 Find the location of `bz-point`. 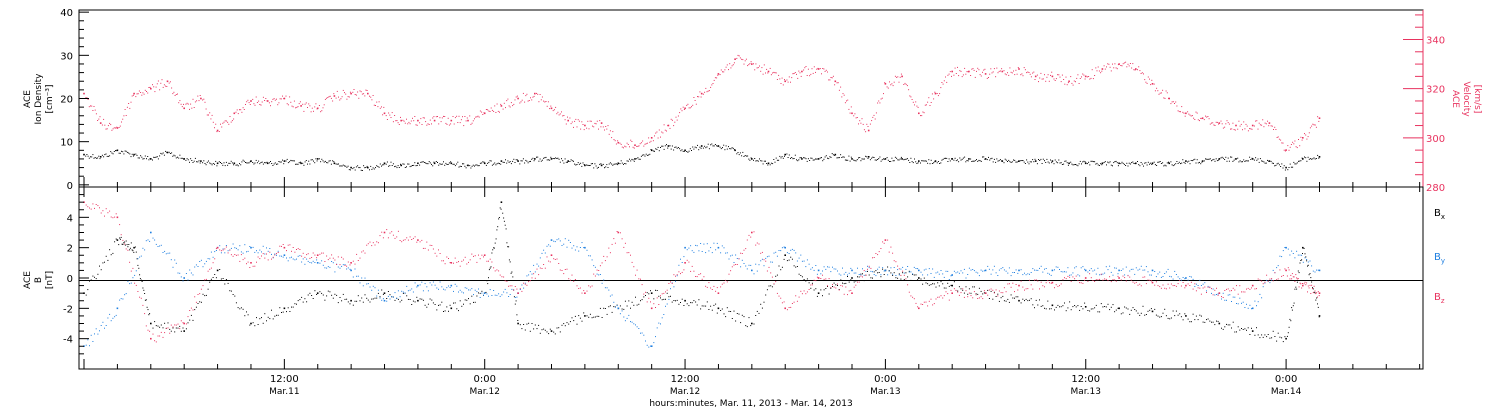

bz-point is located at coordinates (151, 338).